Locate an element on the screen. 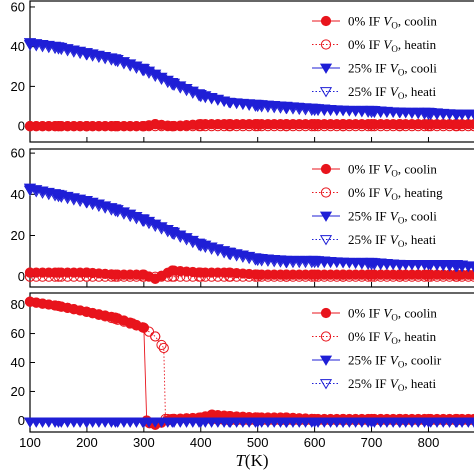 The width and height of the screenshot is (474, 474). y-tick-label: 60 is located at coordinates (18, 153).